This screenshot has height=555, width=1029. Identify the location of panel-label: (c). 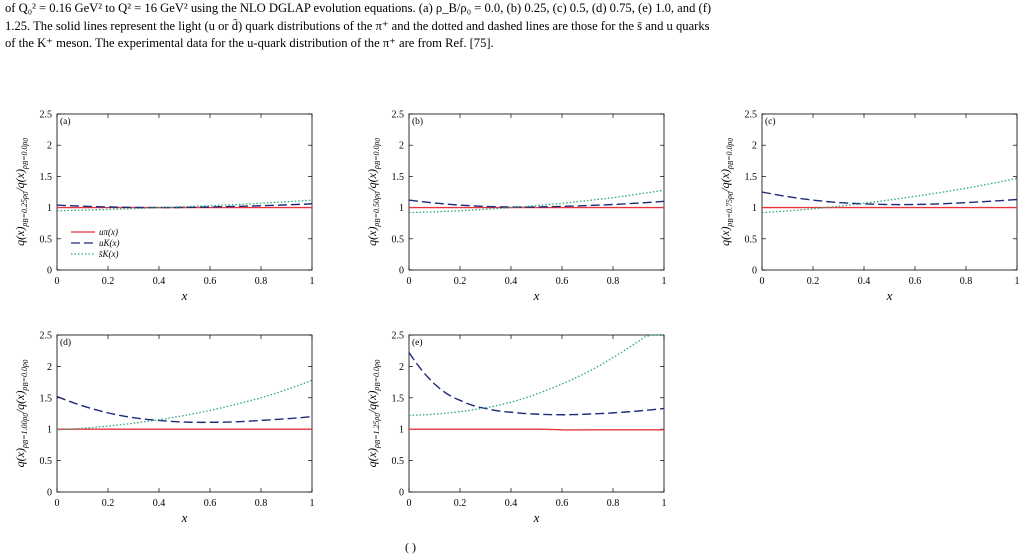
(770, 121).